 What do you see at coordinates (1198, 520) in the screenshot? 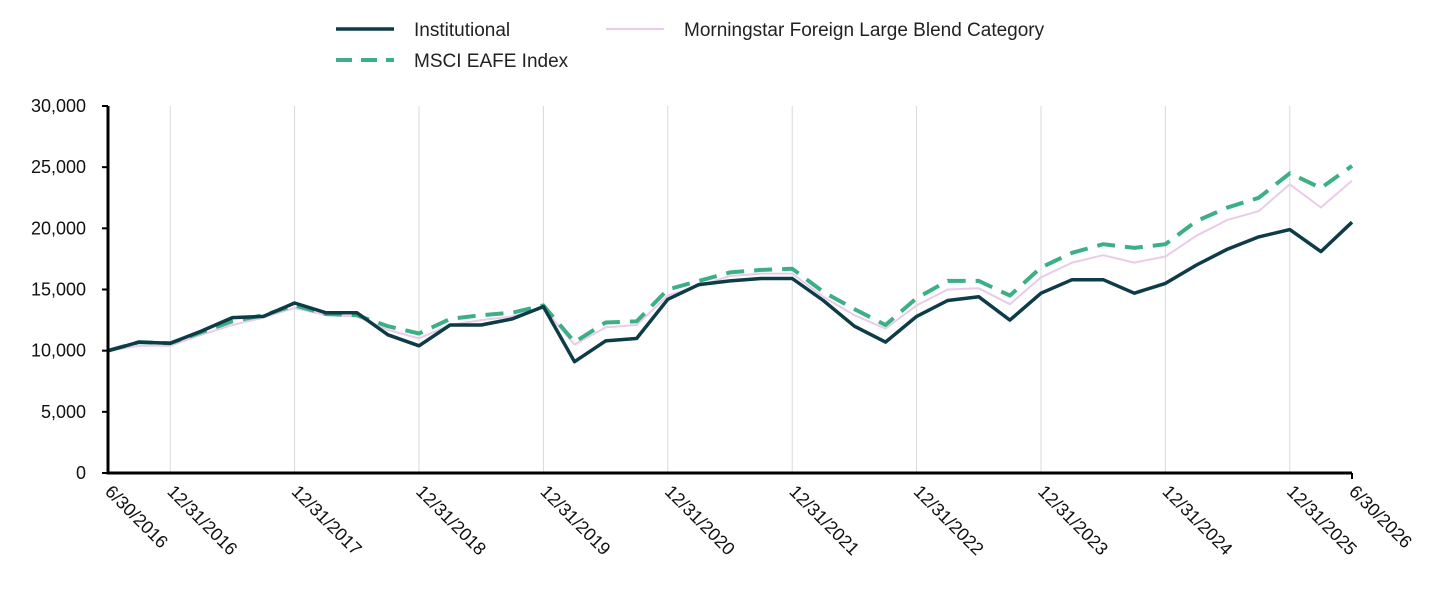
I see `x-tick-label: 12/31/2024` at bounding box center [1198, 520].